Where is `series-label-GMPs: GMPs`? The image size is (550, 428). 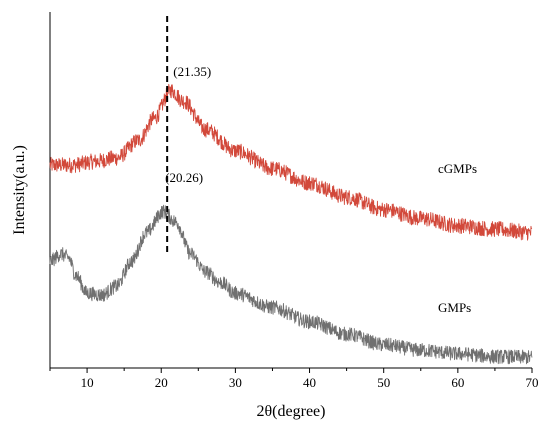
series-label-GMPs: GMPs is located at coordinates (454, 307).